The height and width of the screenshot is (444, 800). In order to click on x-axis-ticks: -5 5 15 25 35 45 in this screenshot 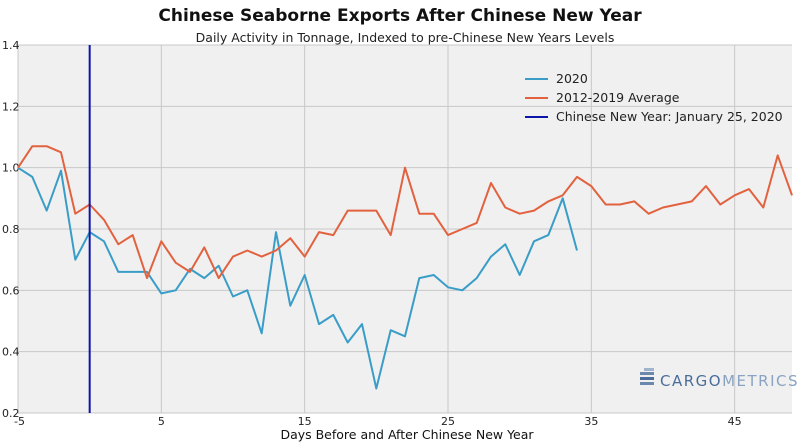, I will do `click(378, 421)`.